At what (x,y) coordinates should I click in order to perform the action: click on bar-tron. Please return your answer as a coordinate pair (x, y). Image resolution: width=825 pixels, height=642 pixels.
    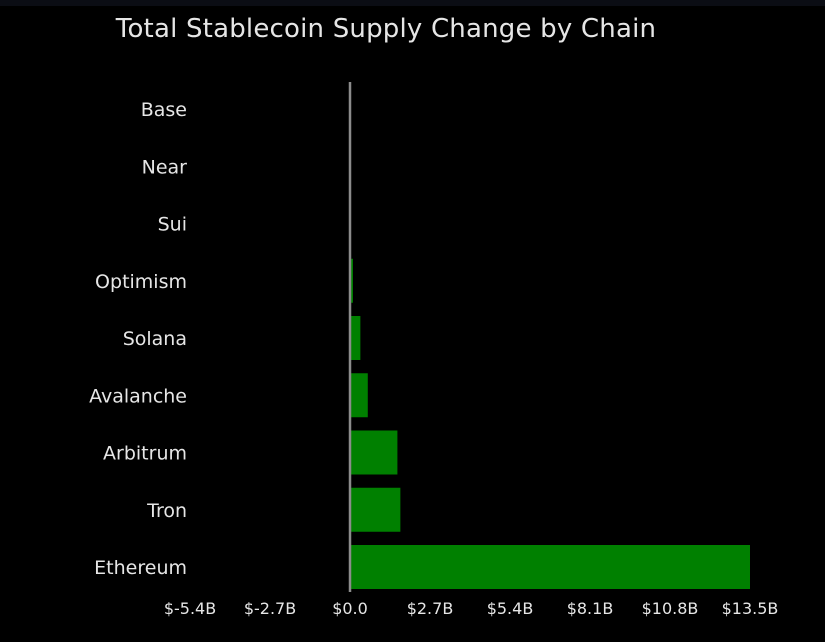
    Looking at the image, I should click on (375, 509).